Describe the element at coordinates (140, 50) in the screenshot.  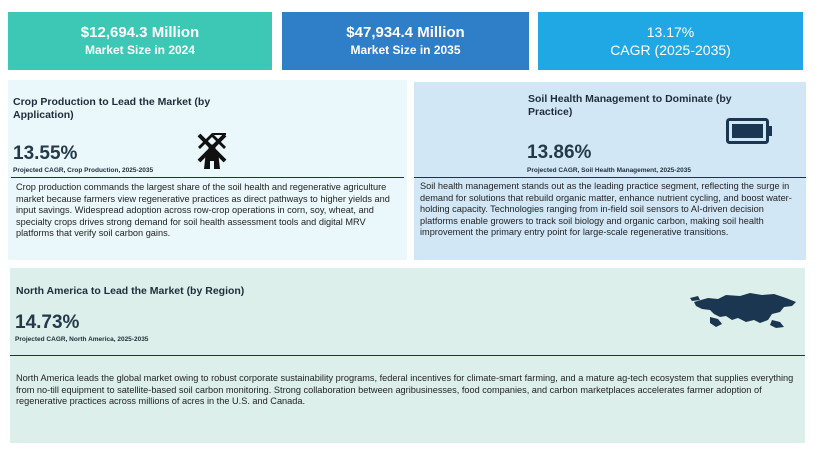
I see `kpi-label: Market Size in 2024` at that location.